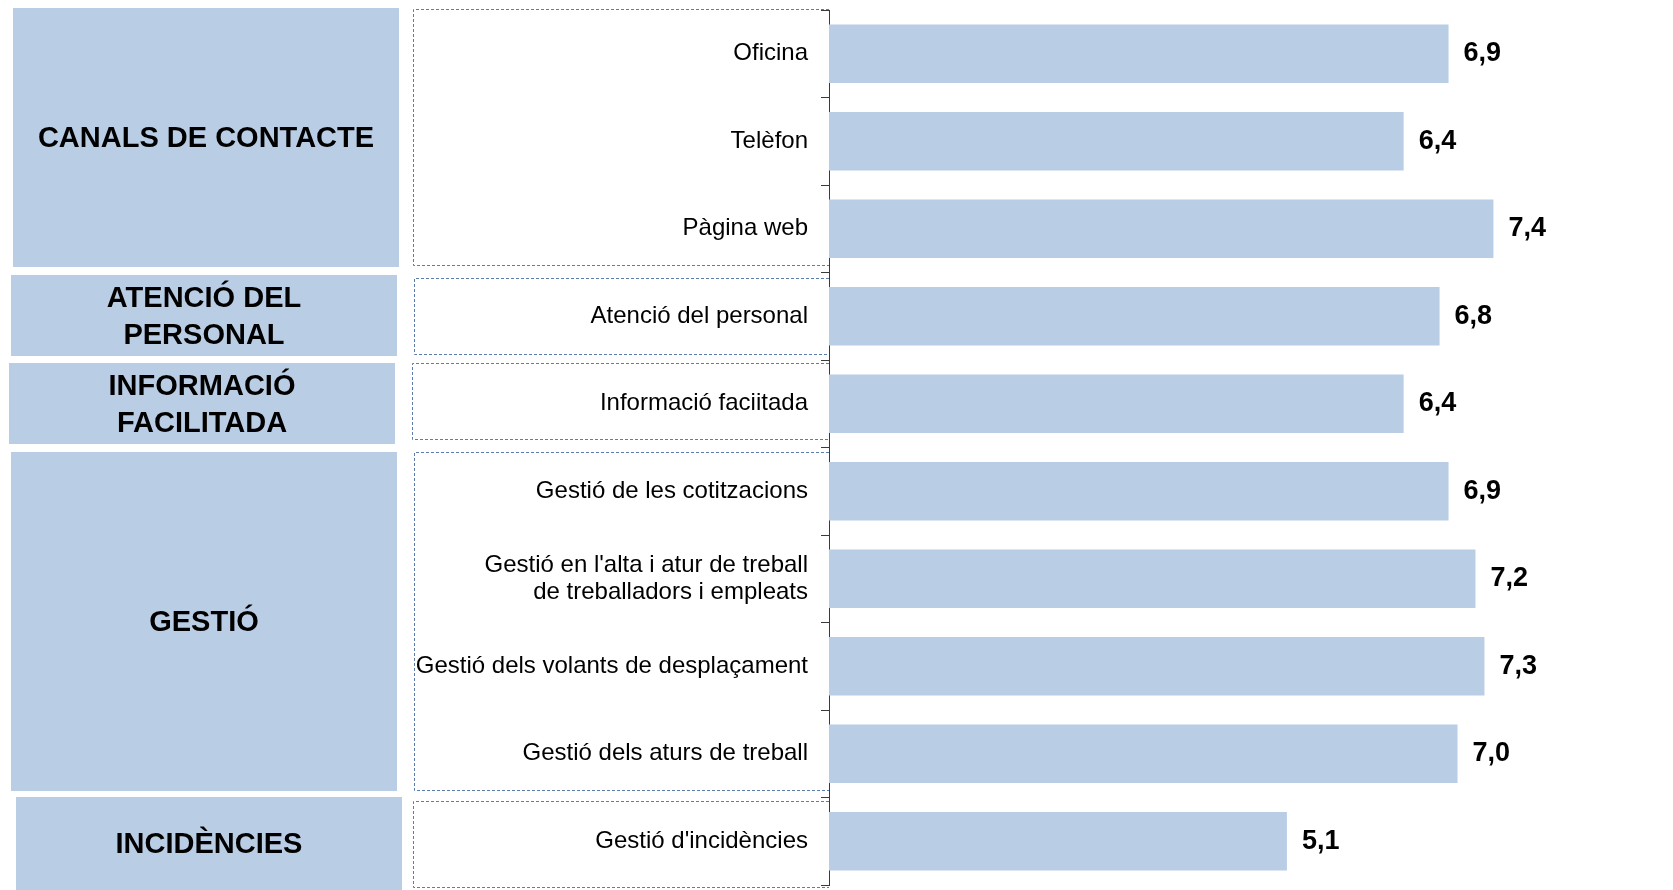 This screenshot has height=890, width=1673. I want to click on y-tick-label: Gestió d'incidències, so click(701, 839).